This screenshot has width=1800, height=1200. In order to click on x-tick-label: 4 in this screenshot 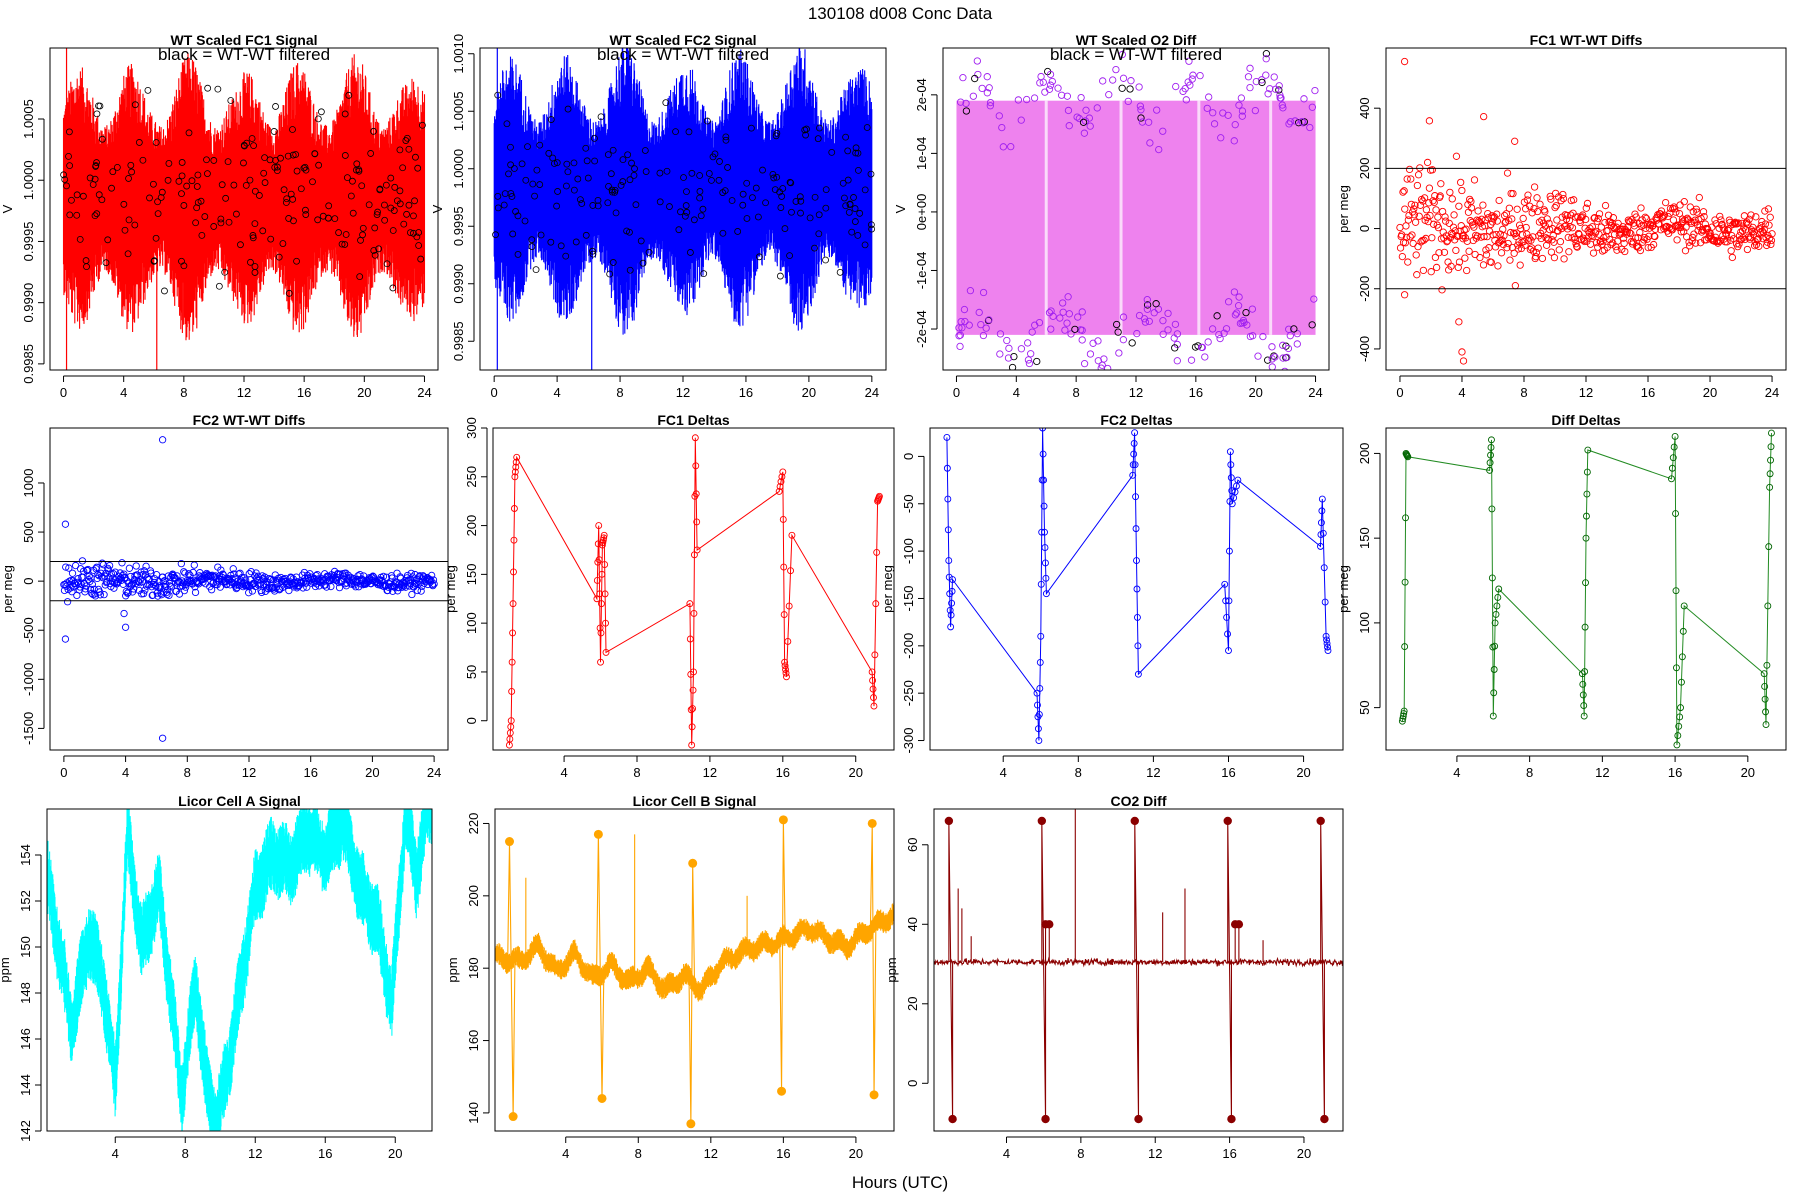, I will do `click(1461, 392)`.